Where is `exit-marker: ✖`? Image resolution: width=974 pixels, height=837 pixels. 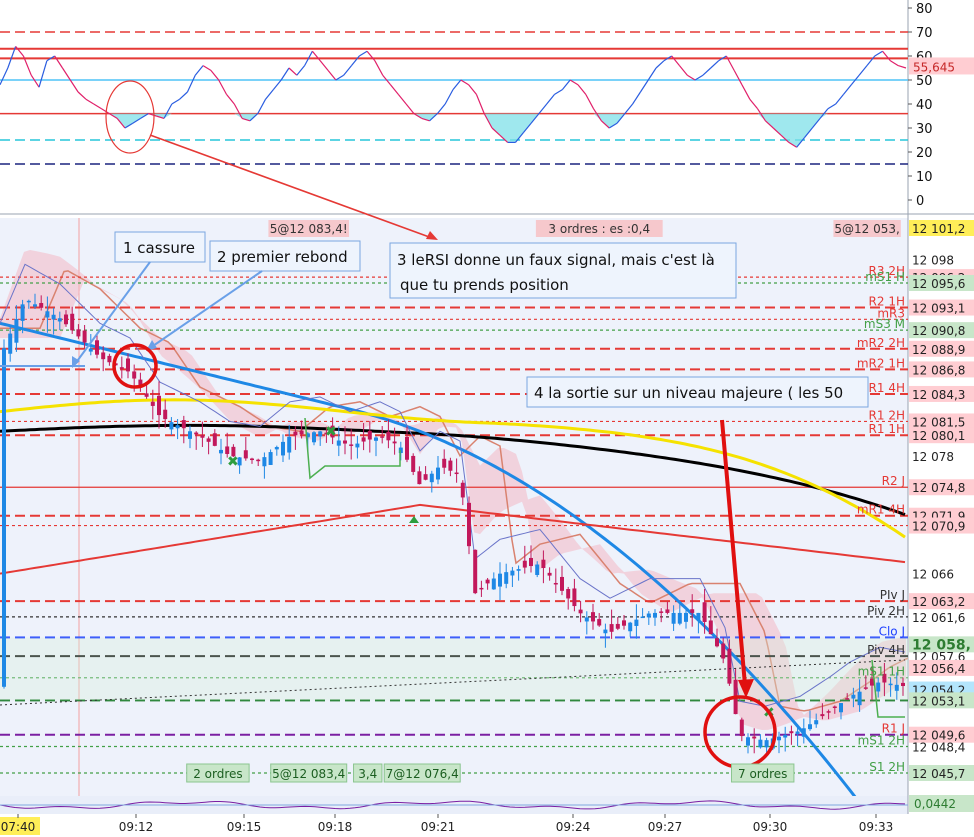 exit-marker: ✖ is located at coordinates (233, 462).